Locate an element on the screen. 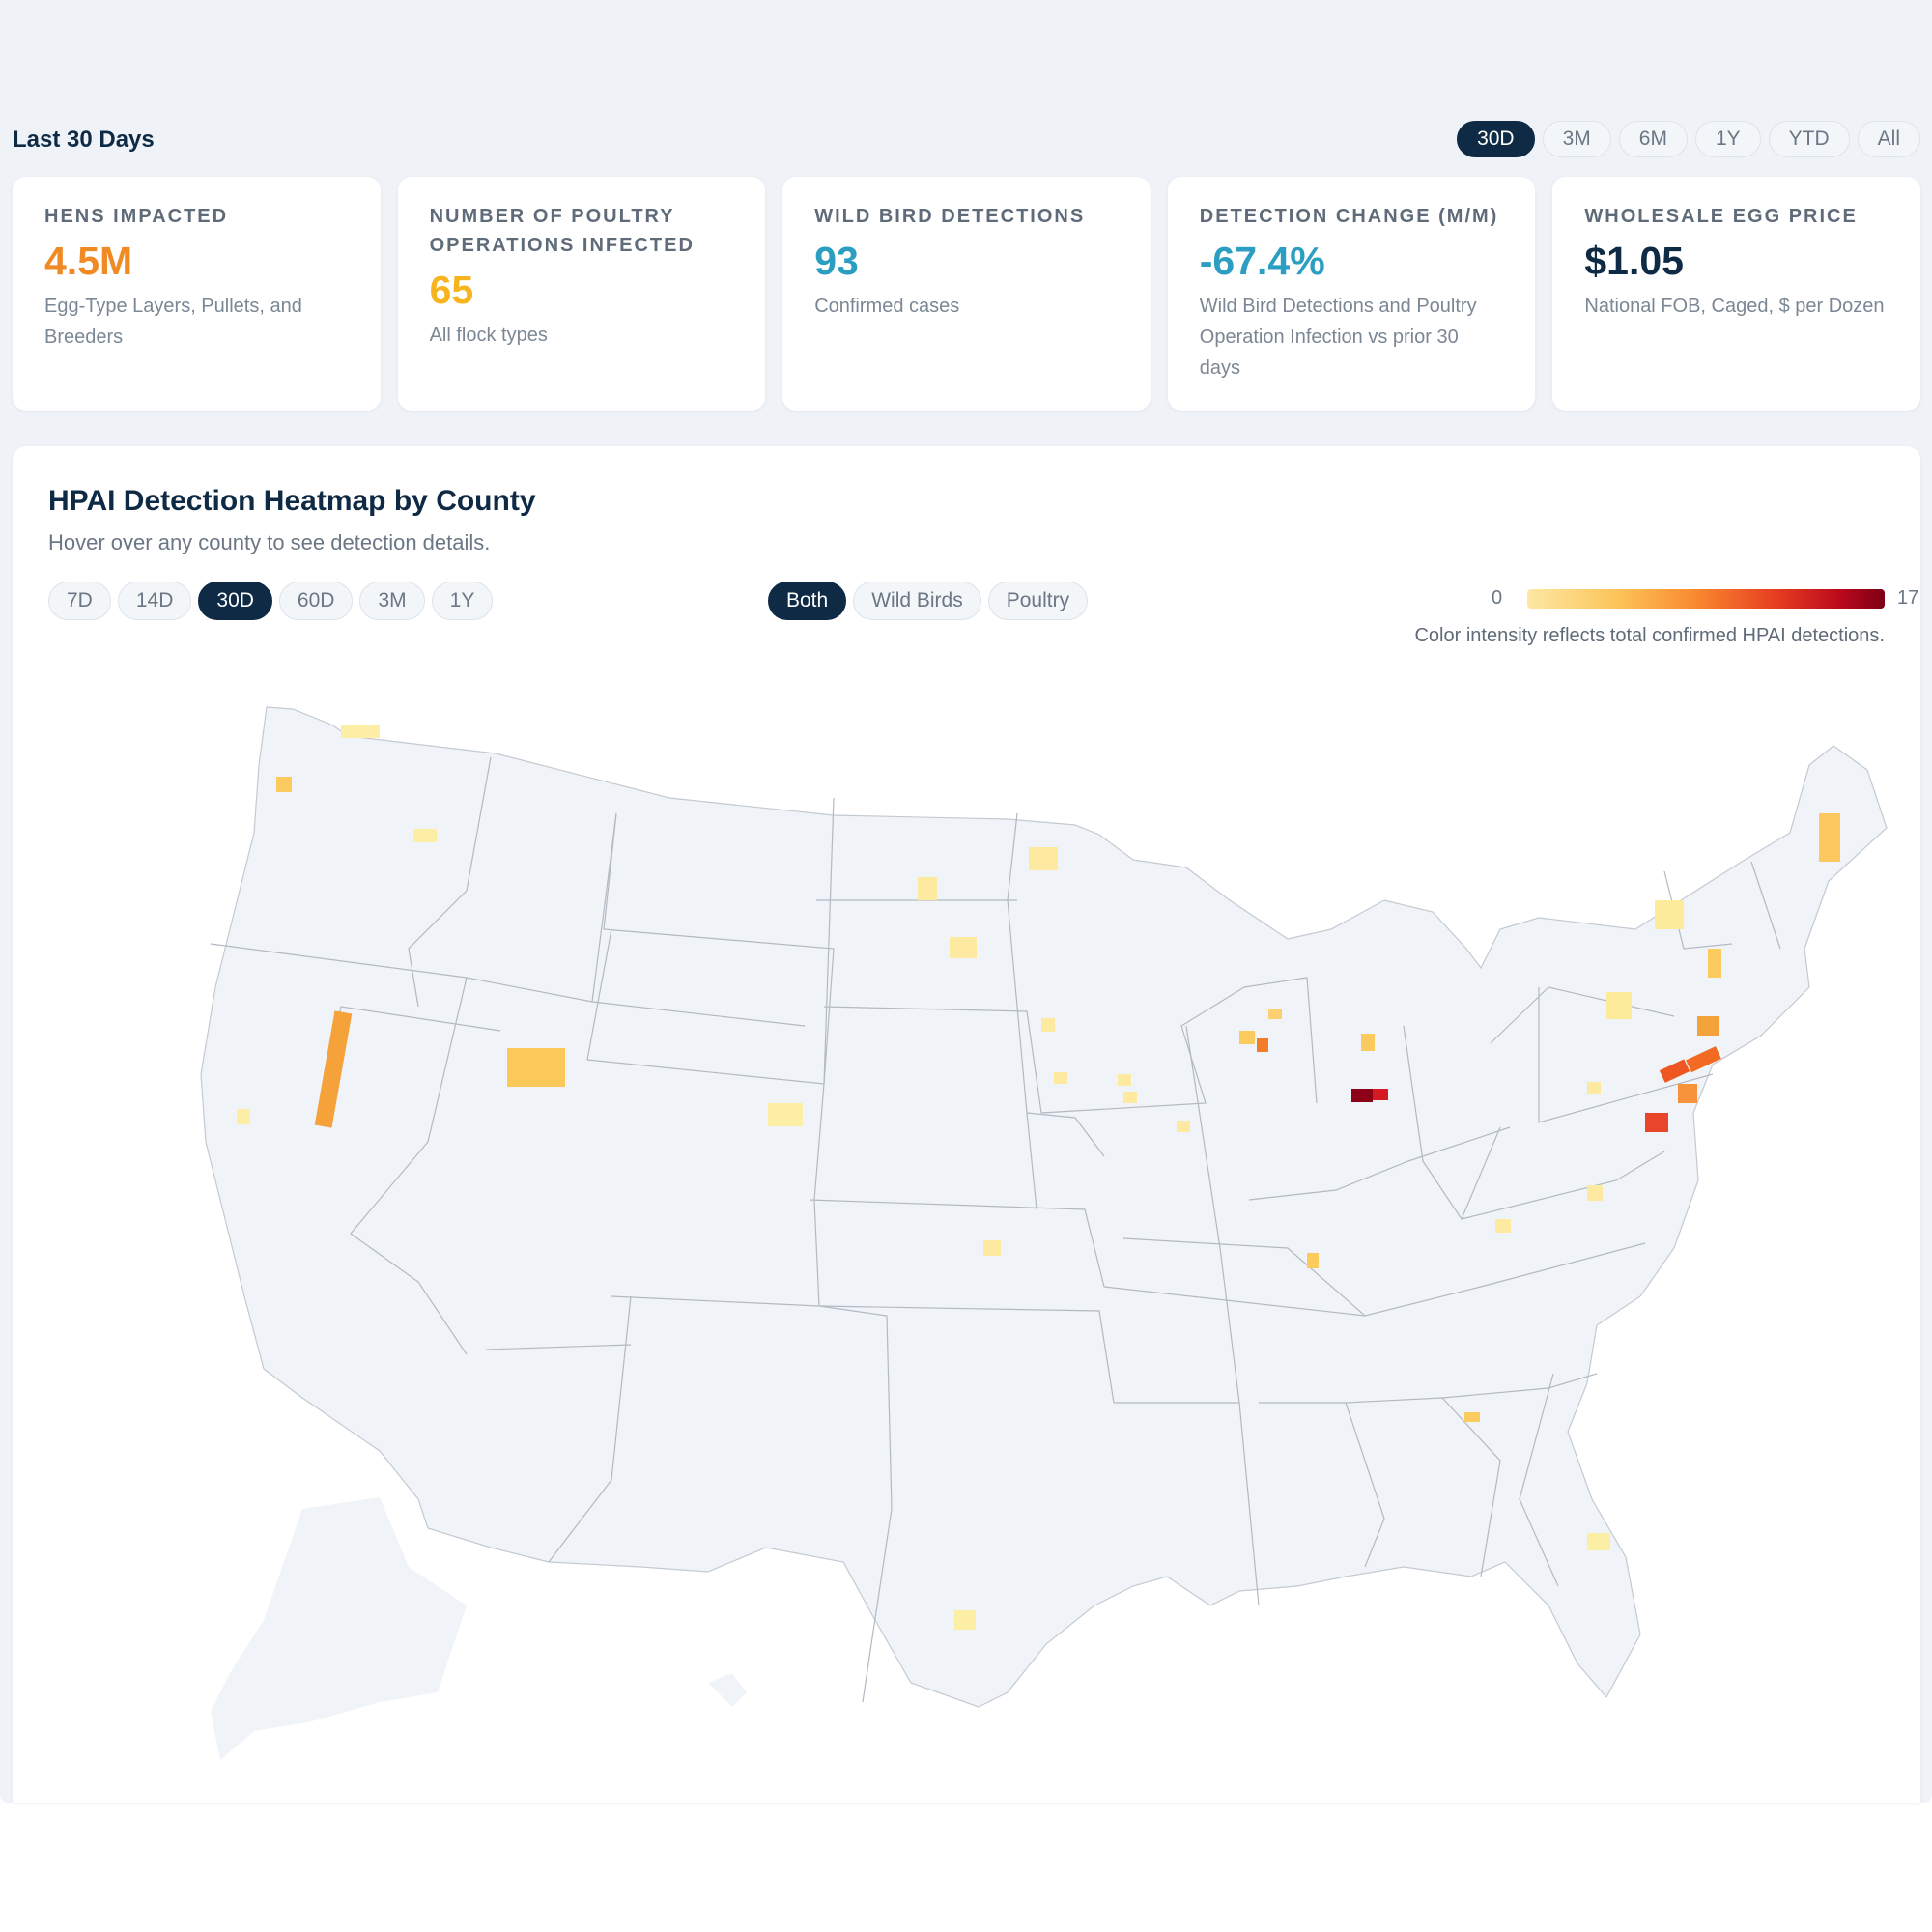 Image resolution: width=1932 pixels, height=1932 pixels. detection-type-selector: Both Wild Birds Poultry is located at coordinates (928, 601).